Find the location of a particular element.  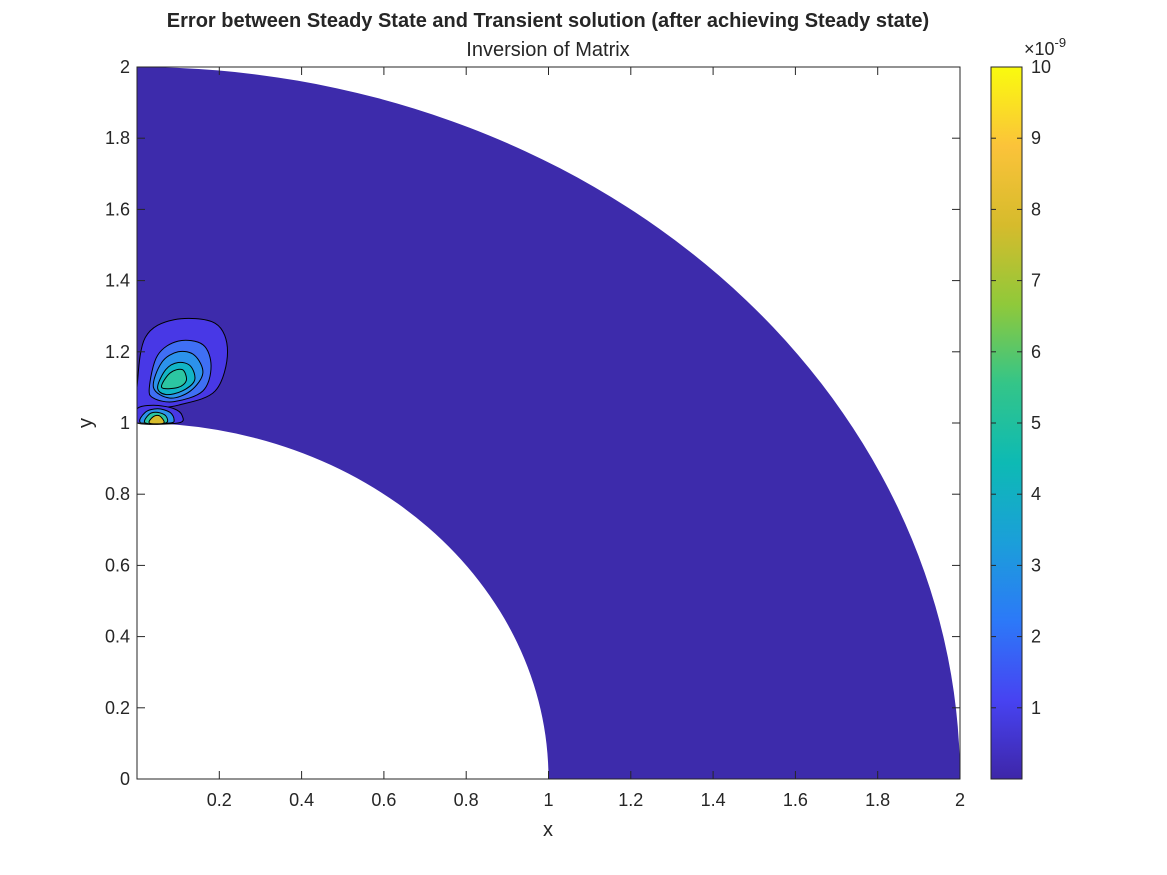

y-tick-label: 1.4 is located at coordinates (117, 281).